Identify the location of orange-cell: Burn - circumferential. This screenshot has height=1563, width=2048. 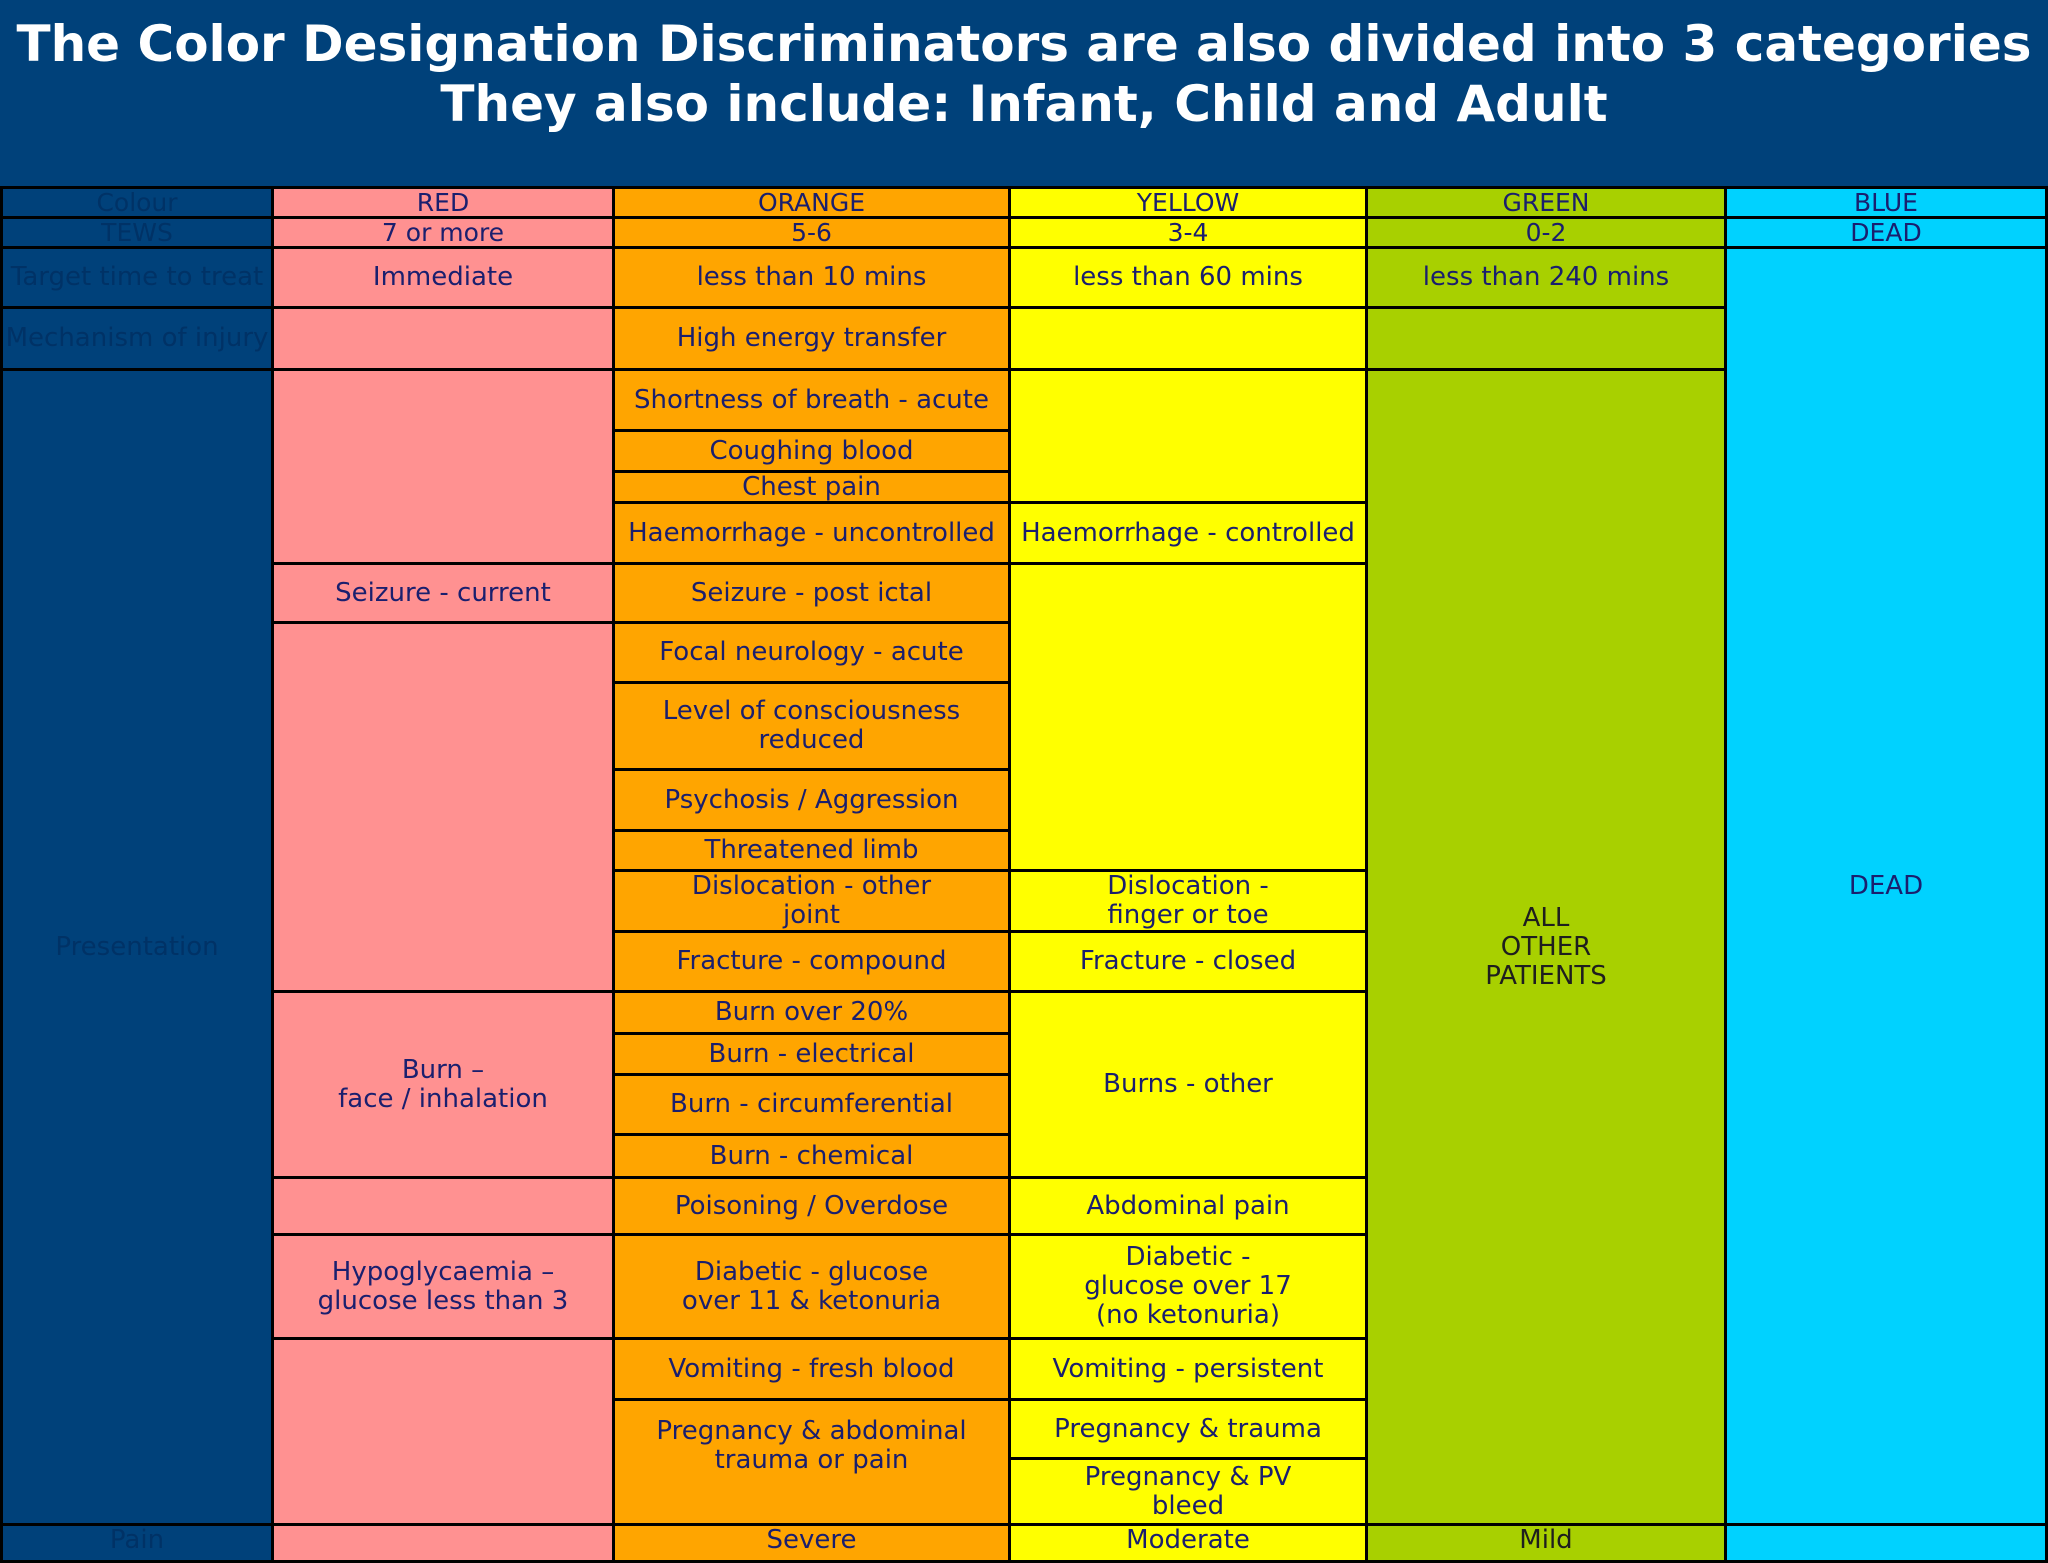
(811, 1104).